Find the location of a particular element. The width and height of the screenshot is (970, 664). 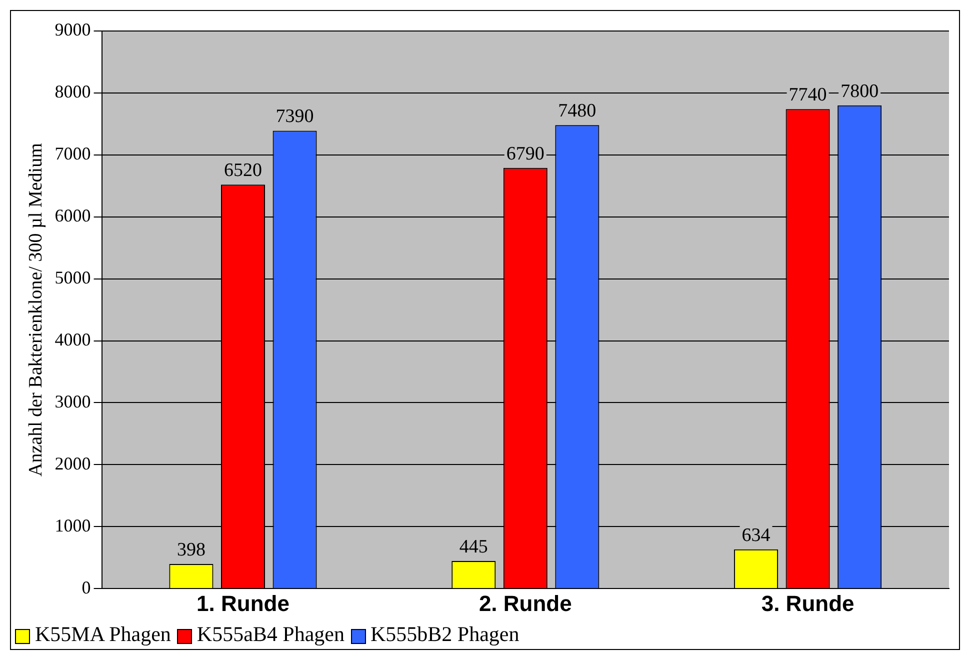

y-tick-label: 0 is located at coordinates (86, 587).